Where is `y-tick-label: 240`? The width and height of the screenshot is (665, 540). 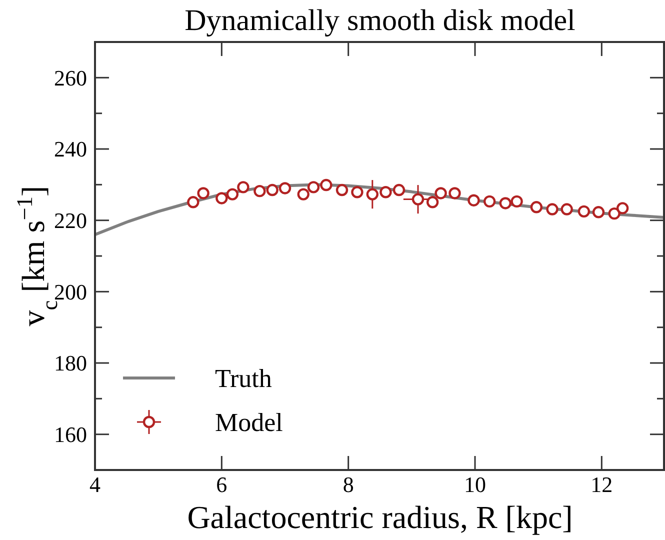 y-tick-label: 240 is located at coordinates (70, 149).